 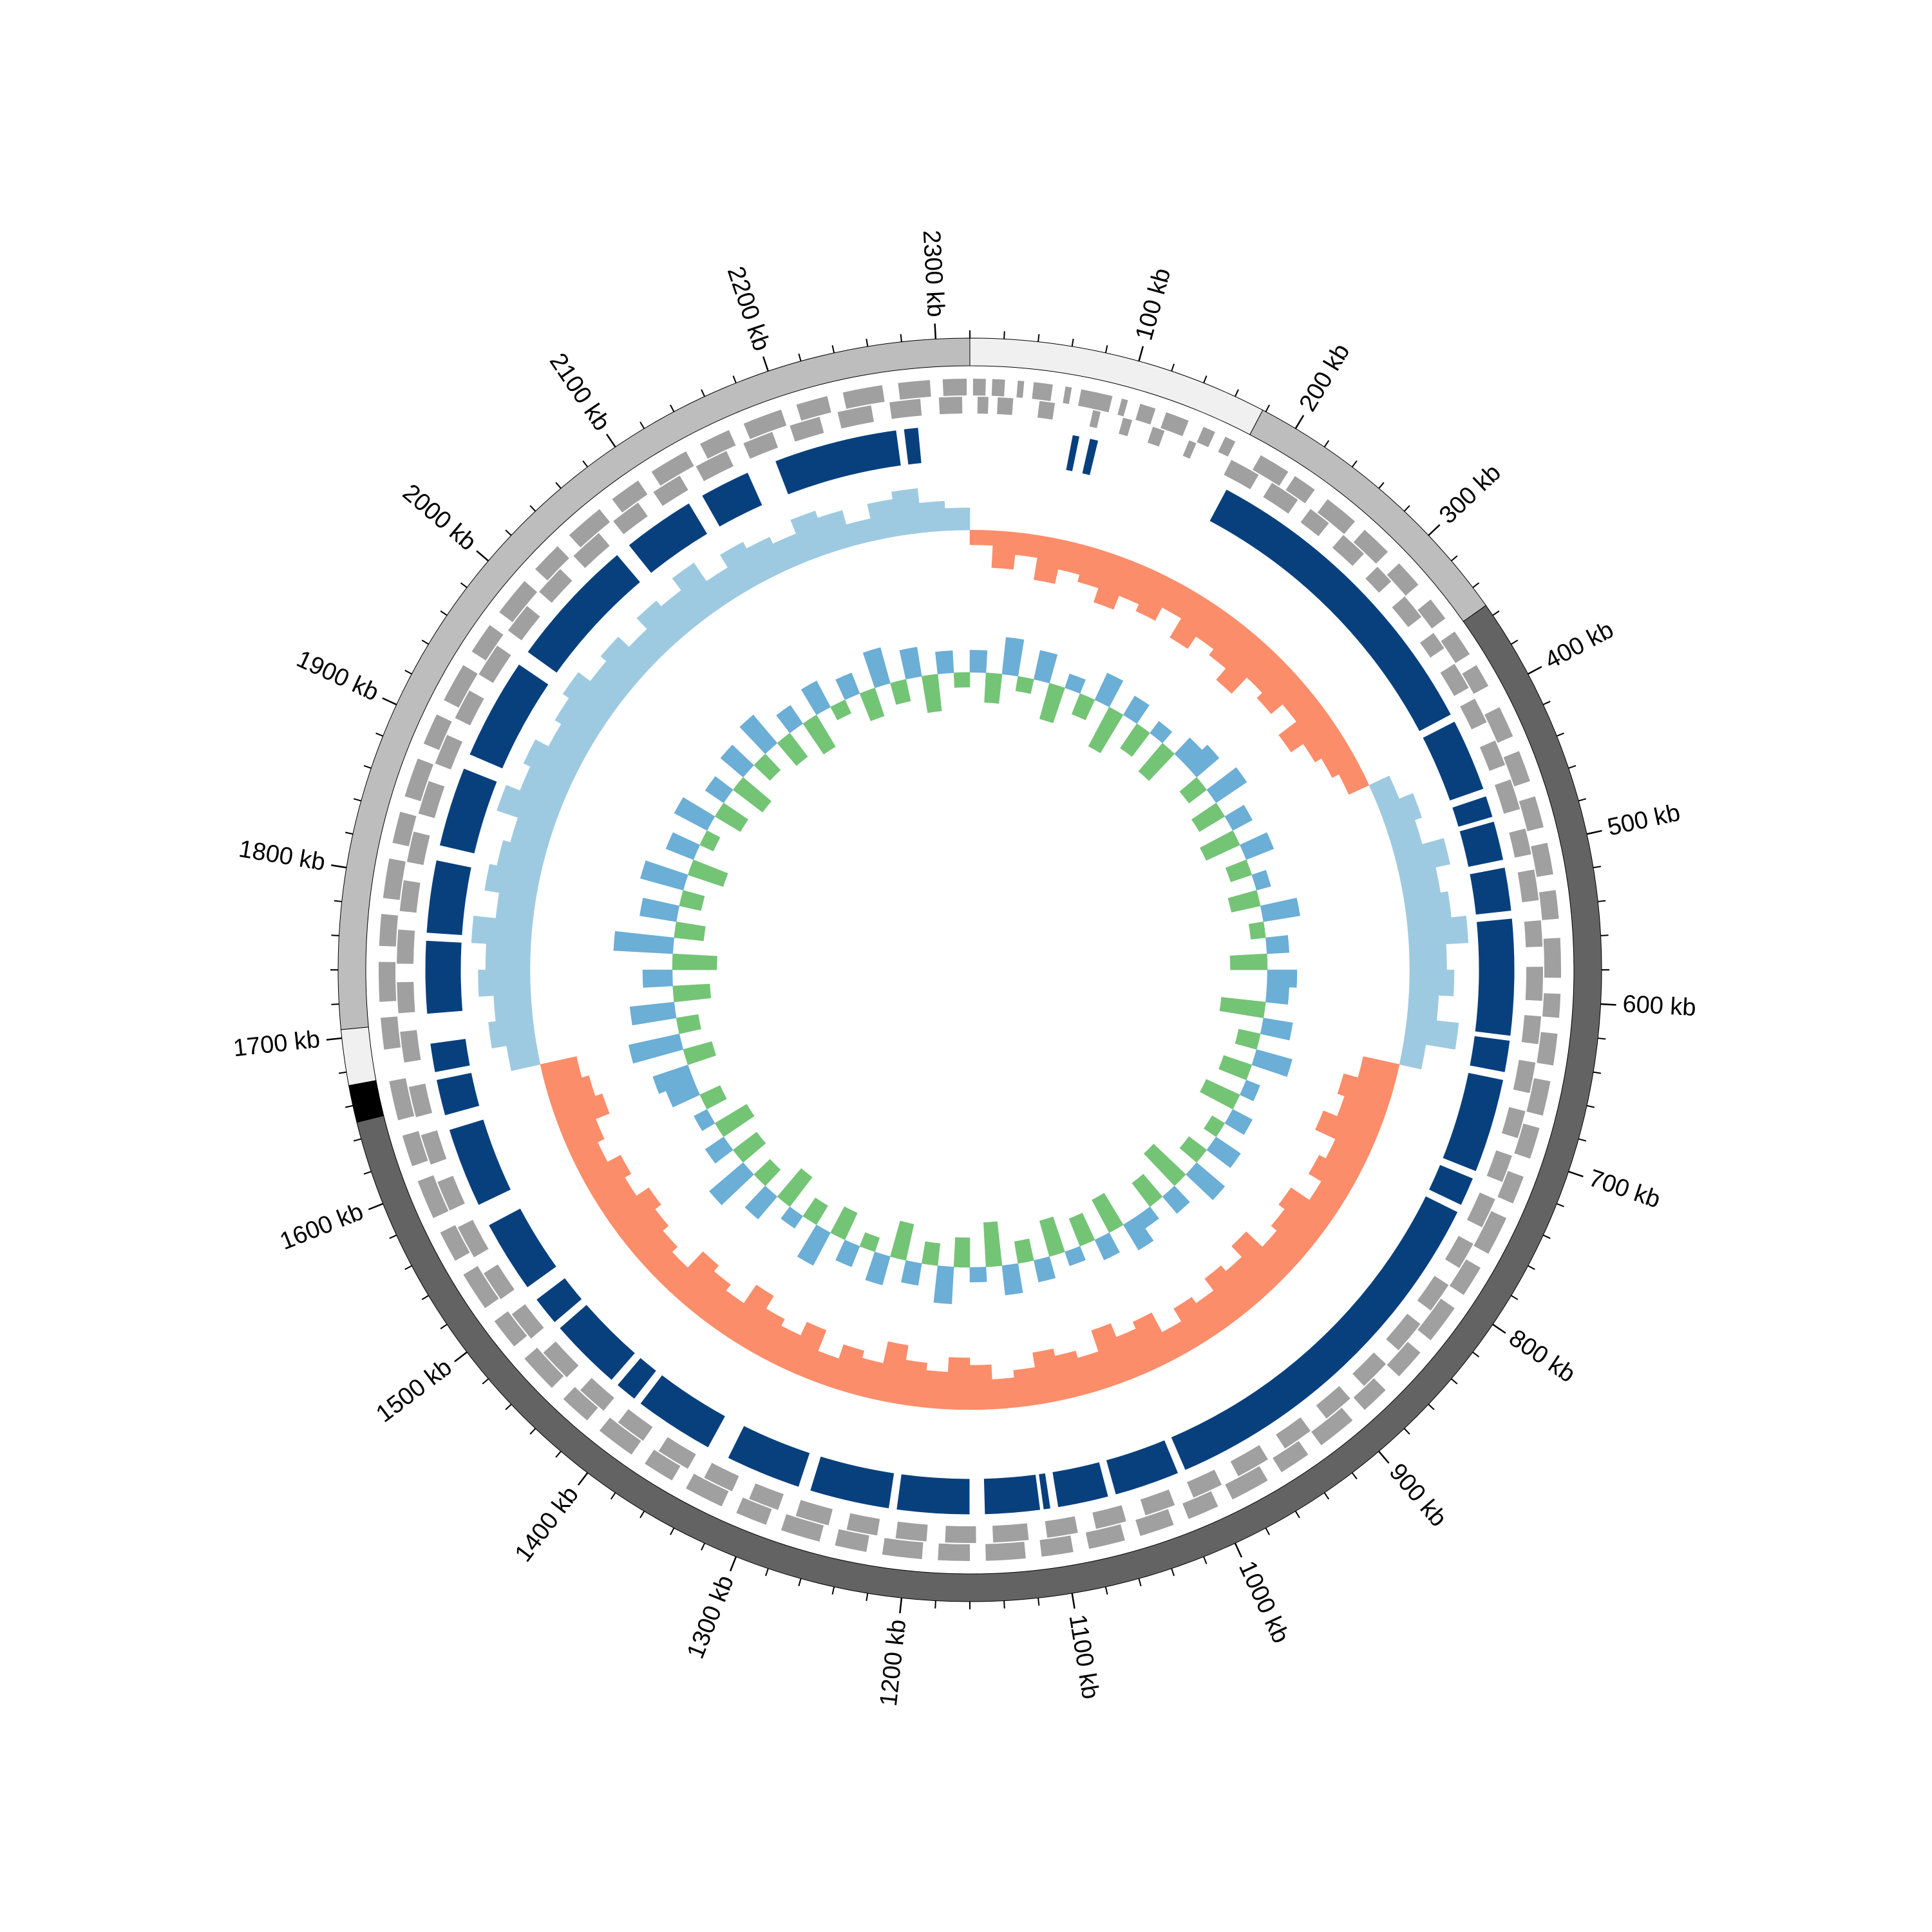 What do you see at coordinates (1263, 1602) in the screenshot?
I see `tick-label: 1000 kb` at bounding box center [1263, 1602].